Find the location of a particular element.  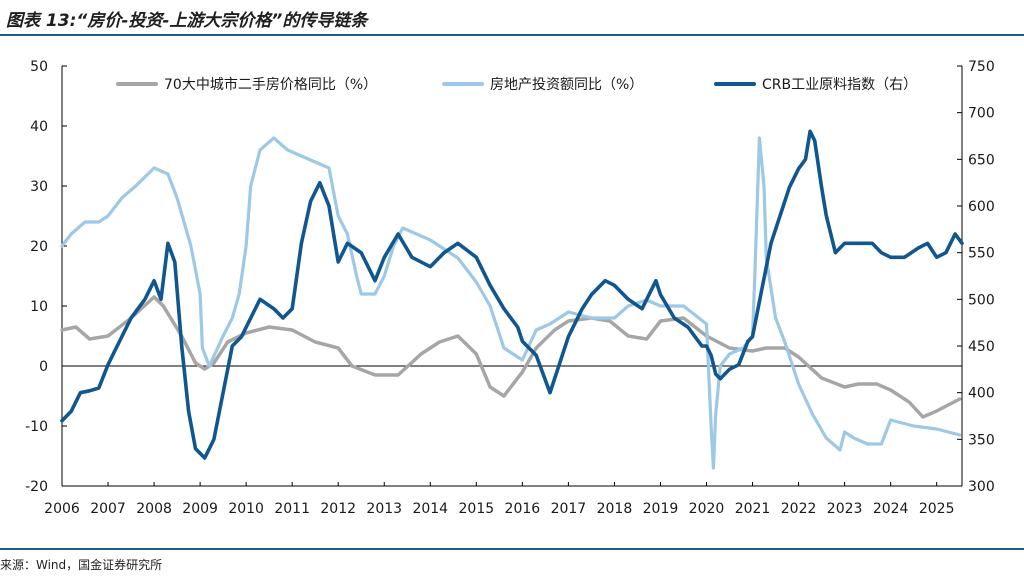

x-tick-label: 2018 is located at coordinates (615, 509).